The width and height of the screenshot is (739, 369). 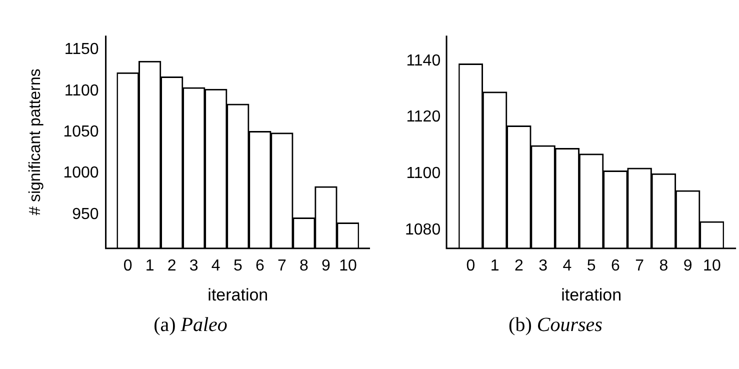 I want to click on y-axis-title: # significant patterns, so click(x=35, y=142).